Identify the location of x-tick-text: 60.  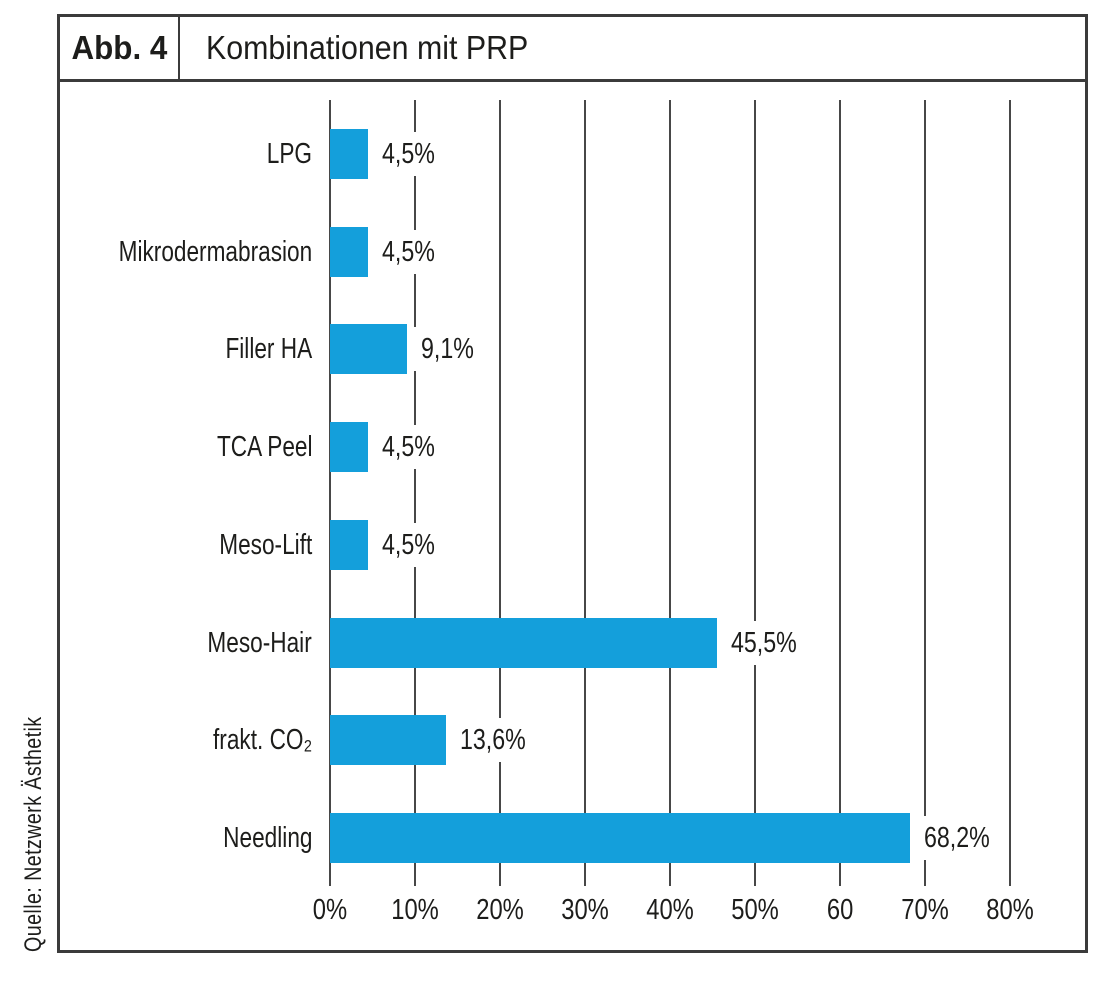
(840, 910).